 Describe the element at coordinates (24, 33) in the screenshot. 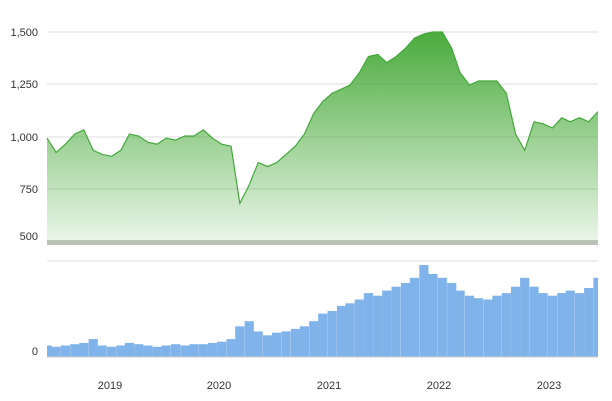

I see `price-y-tick: 1,500` at that location.